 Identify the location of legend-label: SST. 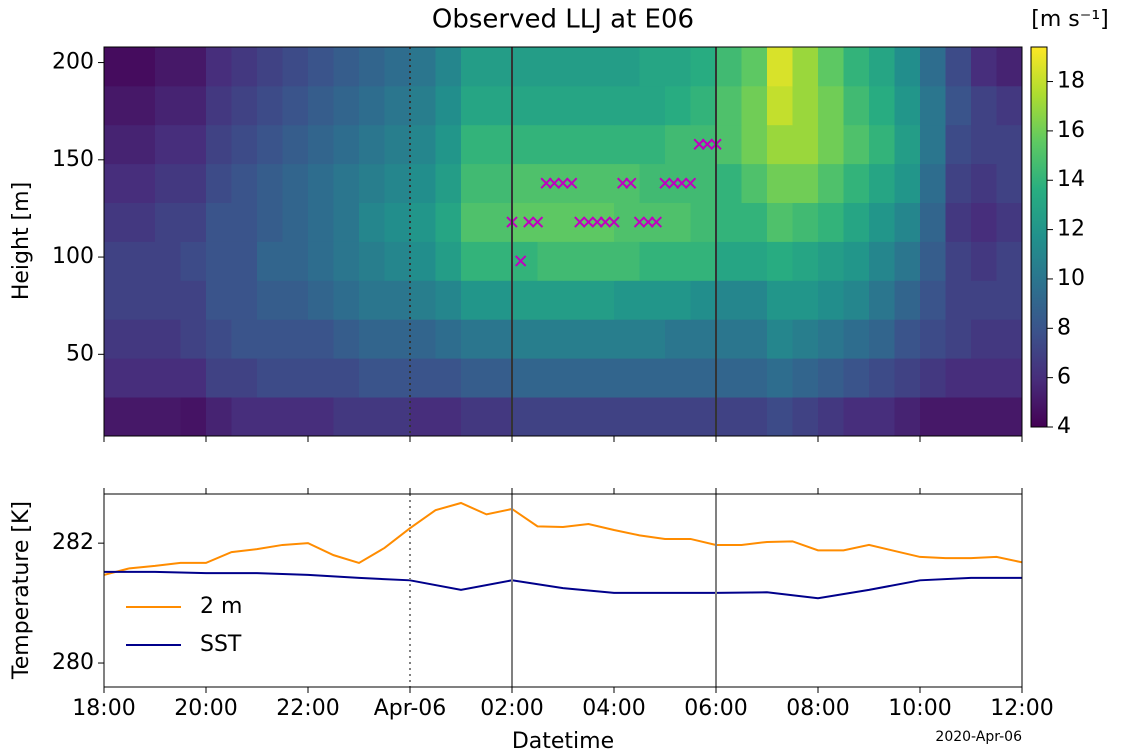
(221, 644).